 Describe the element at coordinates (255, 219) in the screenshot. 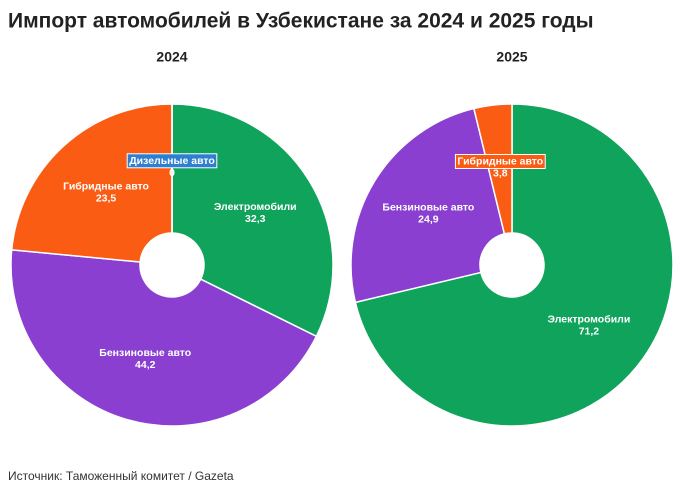

I see `value-label: 32,3` at that location.